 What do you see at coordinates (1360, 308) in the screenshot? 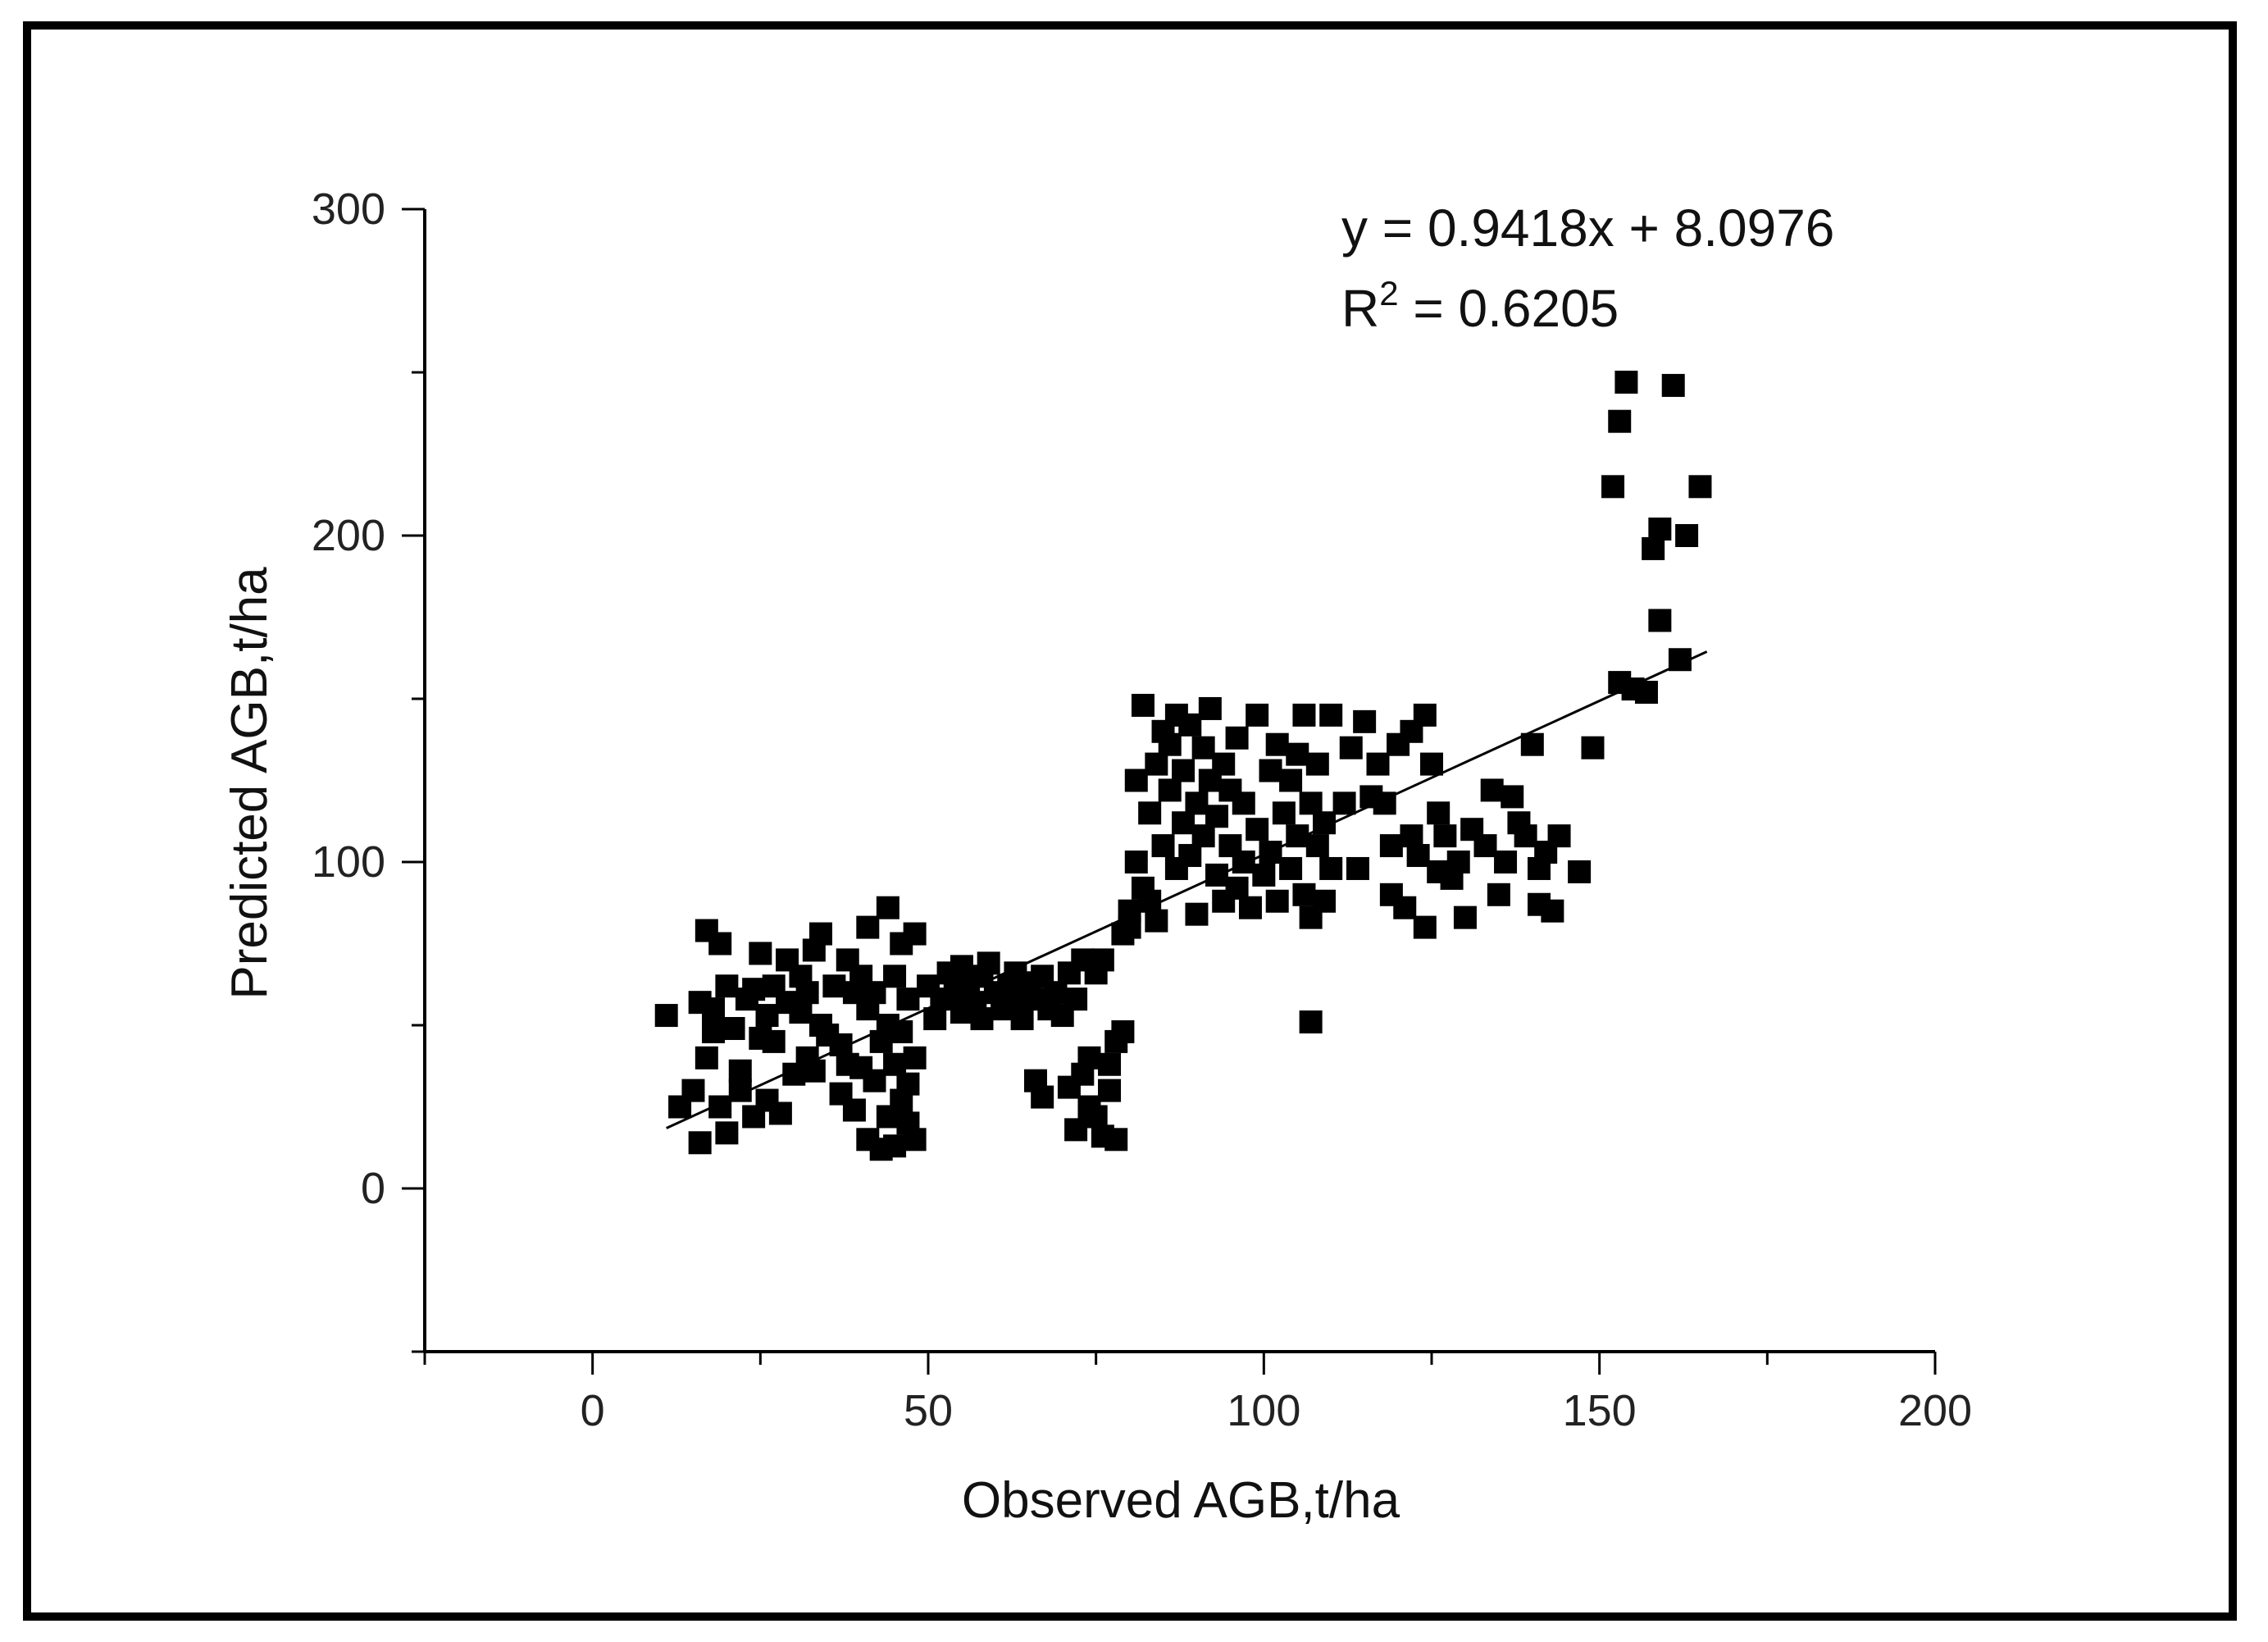
I see `r2-prefix: R` at bounding box center [1360, 308].